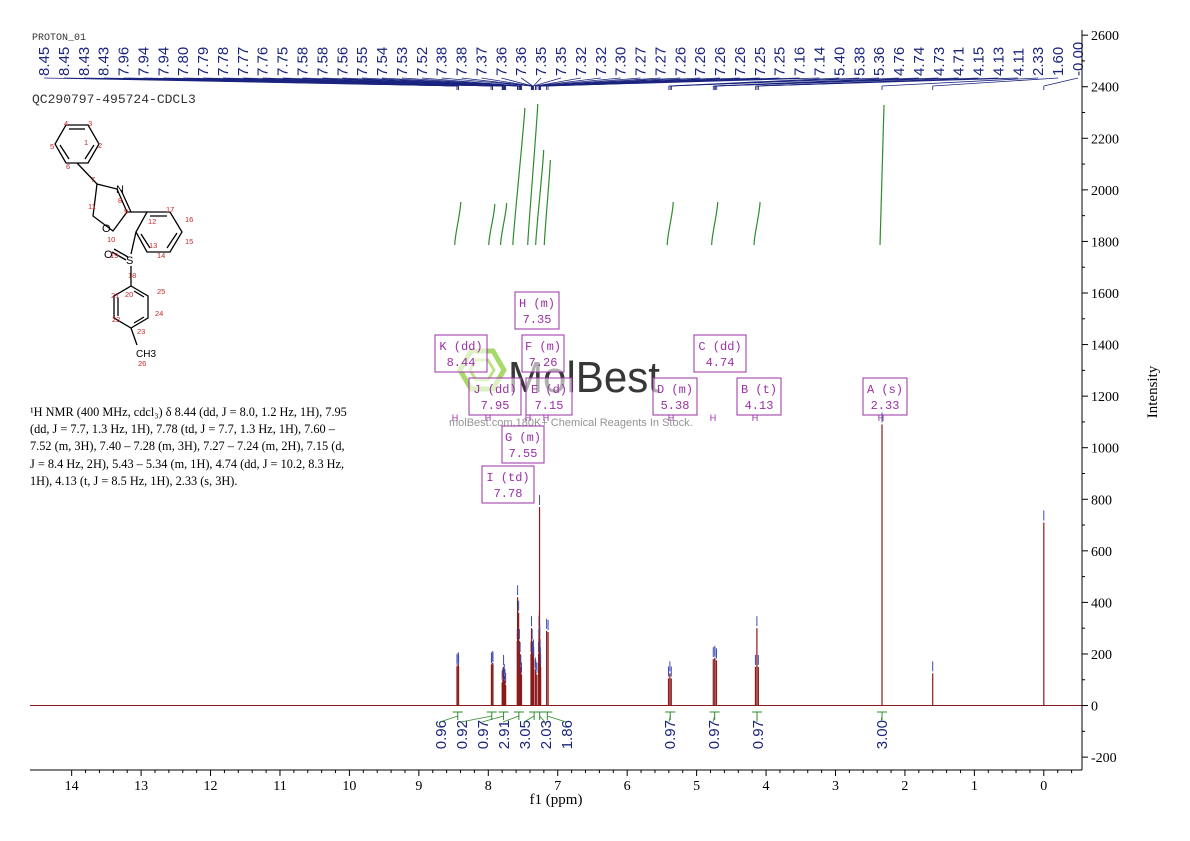  What do you see at coordinates (879, 61) in the screenshot?
I see `peak-label: 5.36` at bounding box center [879, 61].